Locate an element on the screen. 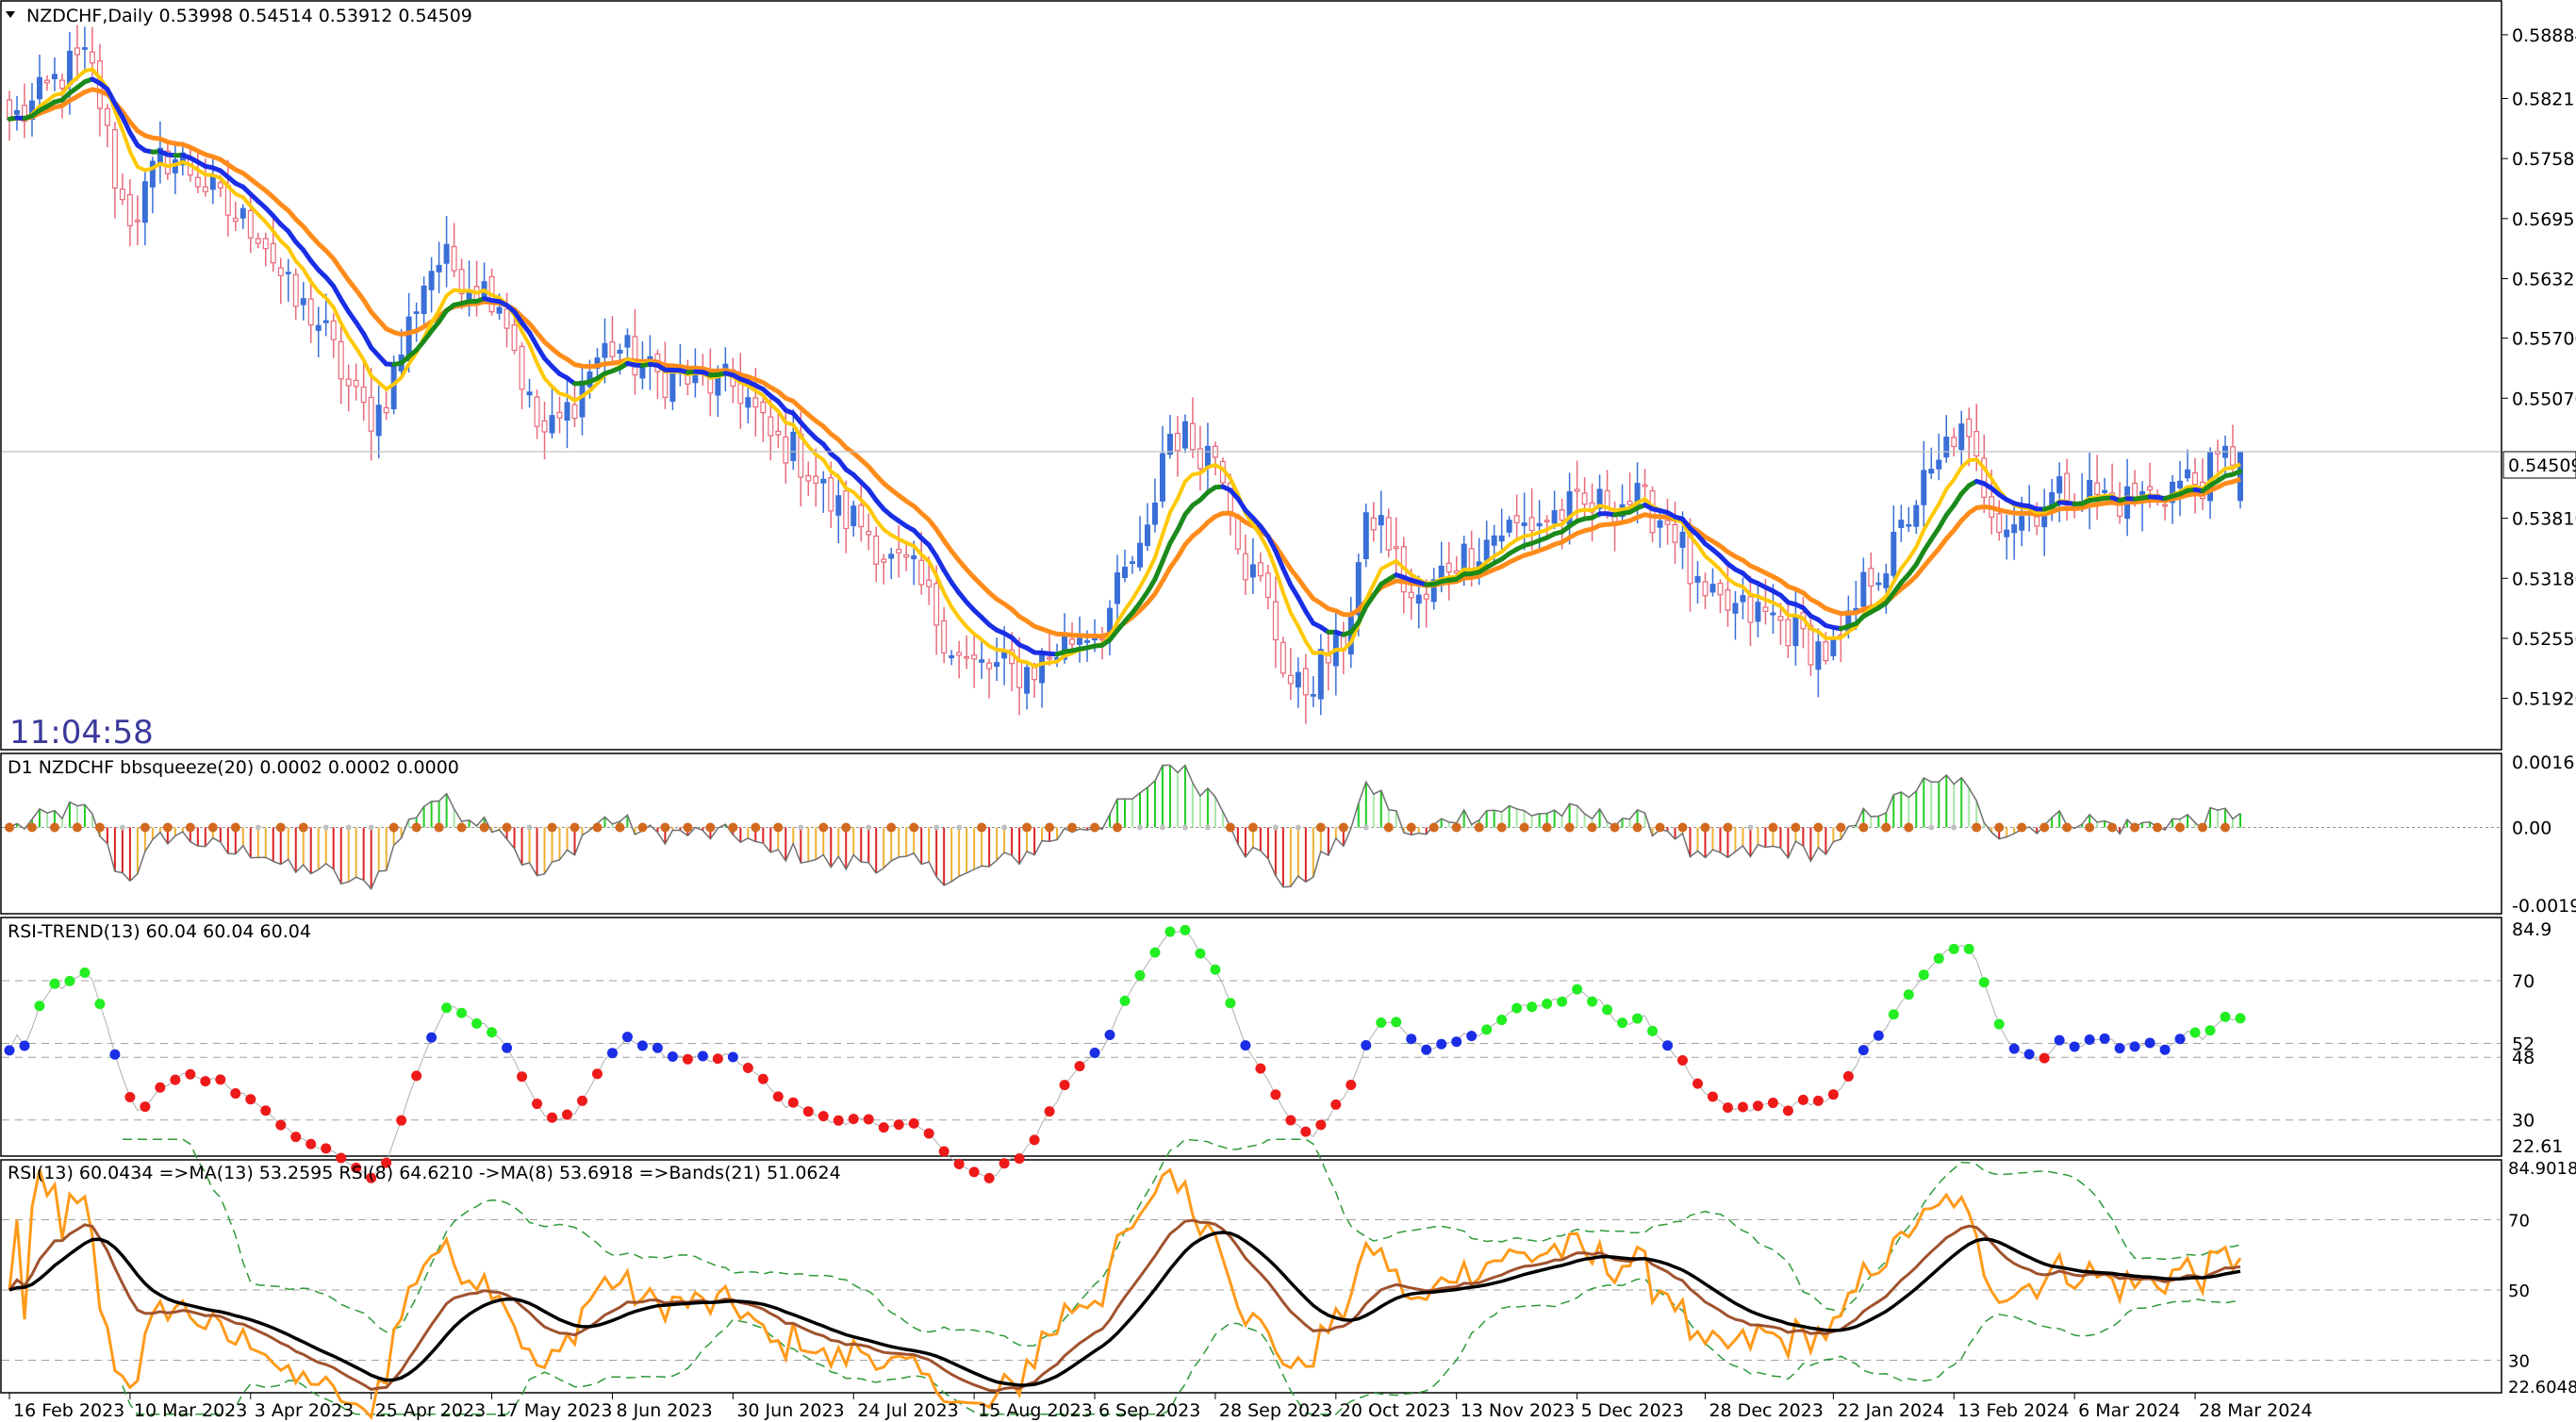  time-tick-label: 6 Mar 2024 is located at coordinates (2129, 1410).